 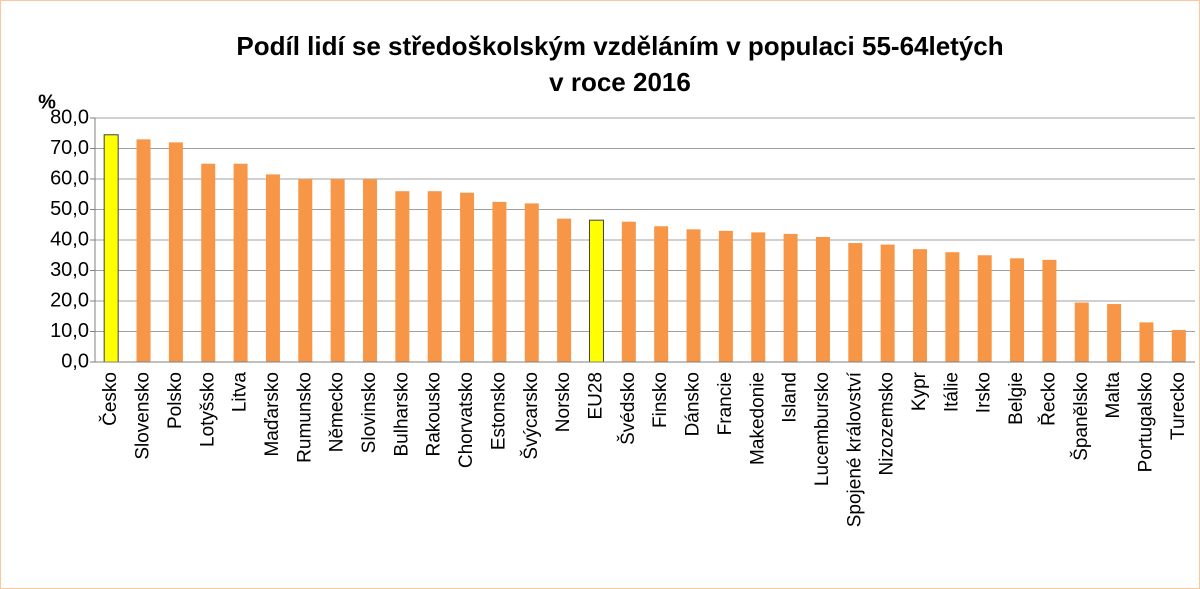 I want to click on x-tick-label: Dánsko, so click(x=693, y=404).